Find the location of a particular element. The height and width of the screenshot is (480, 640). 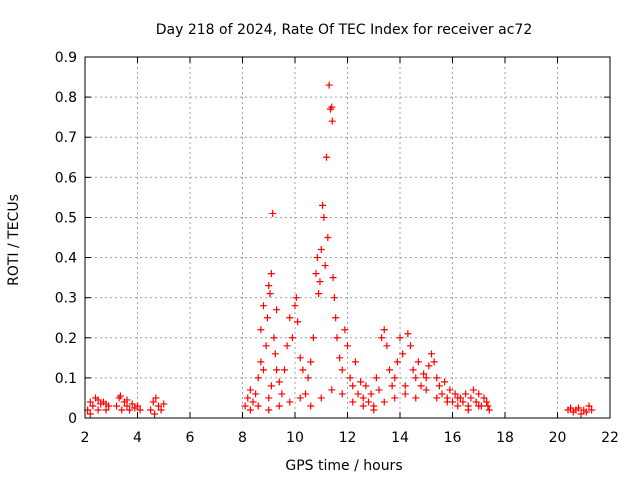

x-tick-label: 6 is located at coordinates (190, 438).